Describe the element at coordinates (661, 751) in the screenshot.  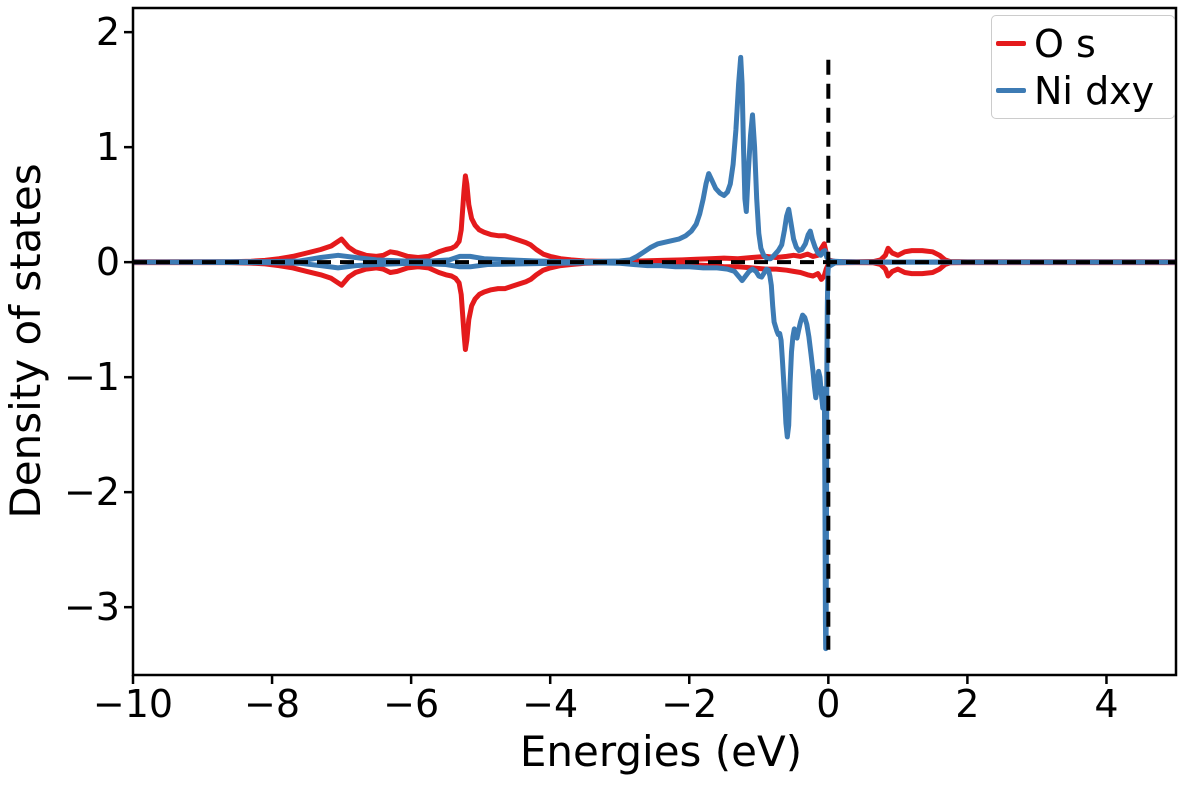
I see `x-axis-label: Energies (eV)` at that location.